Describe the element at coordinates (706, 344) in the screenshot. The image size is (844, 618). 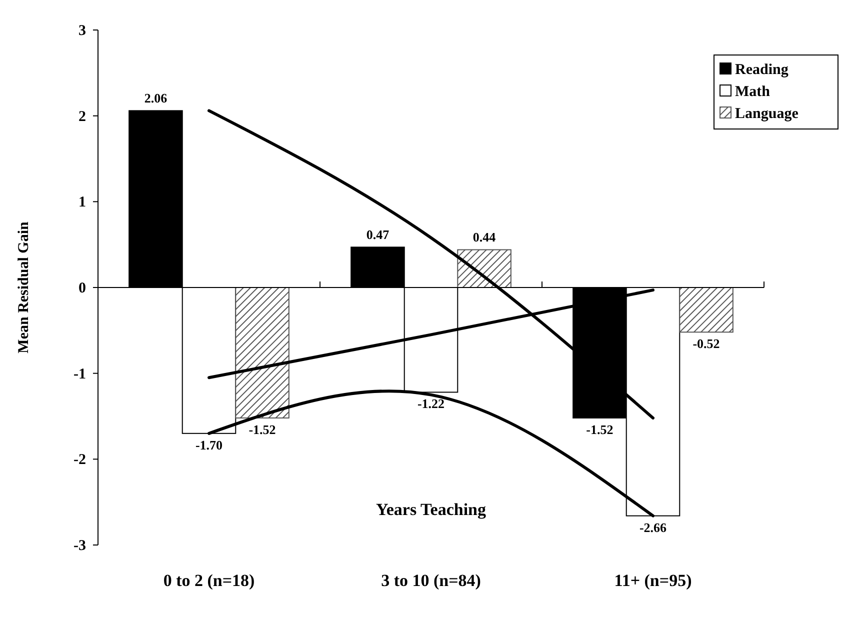
I see `data-label: -0.52` at that location.